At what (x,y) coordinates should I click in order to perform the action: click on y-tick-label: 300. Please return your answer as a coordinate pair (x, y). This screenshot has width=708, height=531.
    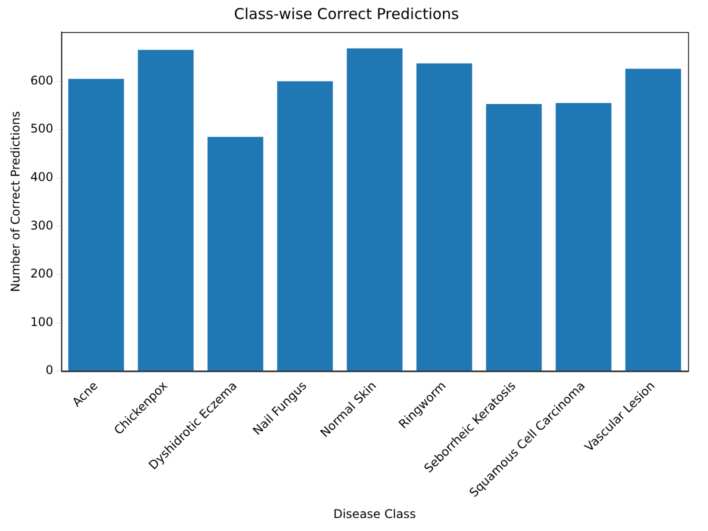
    Looking at the image, I should click on (42, 225).